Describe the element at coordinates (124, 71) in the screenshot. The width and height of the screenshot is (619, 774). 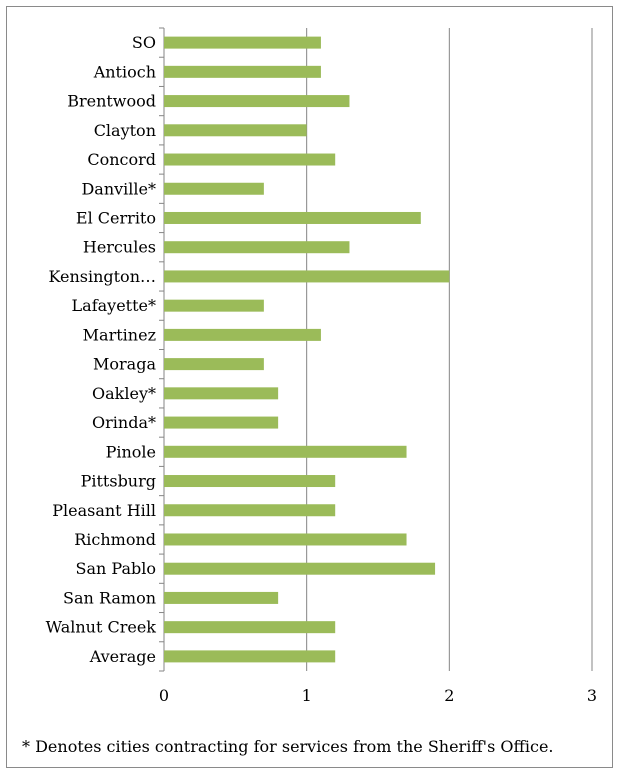
I see `category-label: Antioch` at that location.